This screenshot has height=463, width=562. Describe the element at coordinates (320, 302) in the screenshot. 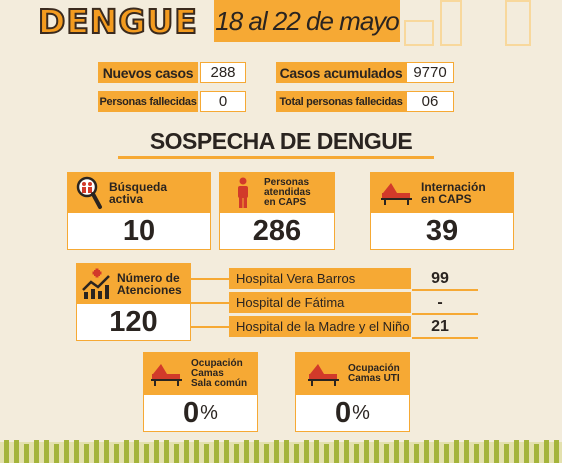

I see `hospital-row-label: Hospital de Fátima` at that location.